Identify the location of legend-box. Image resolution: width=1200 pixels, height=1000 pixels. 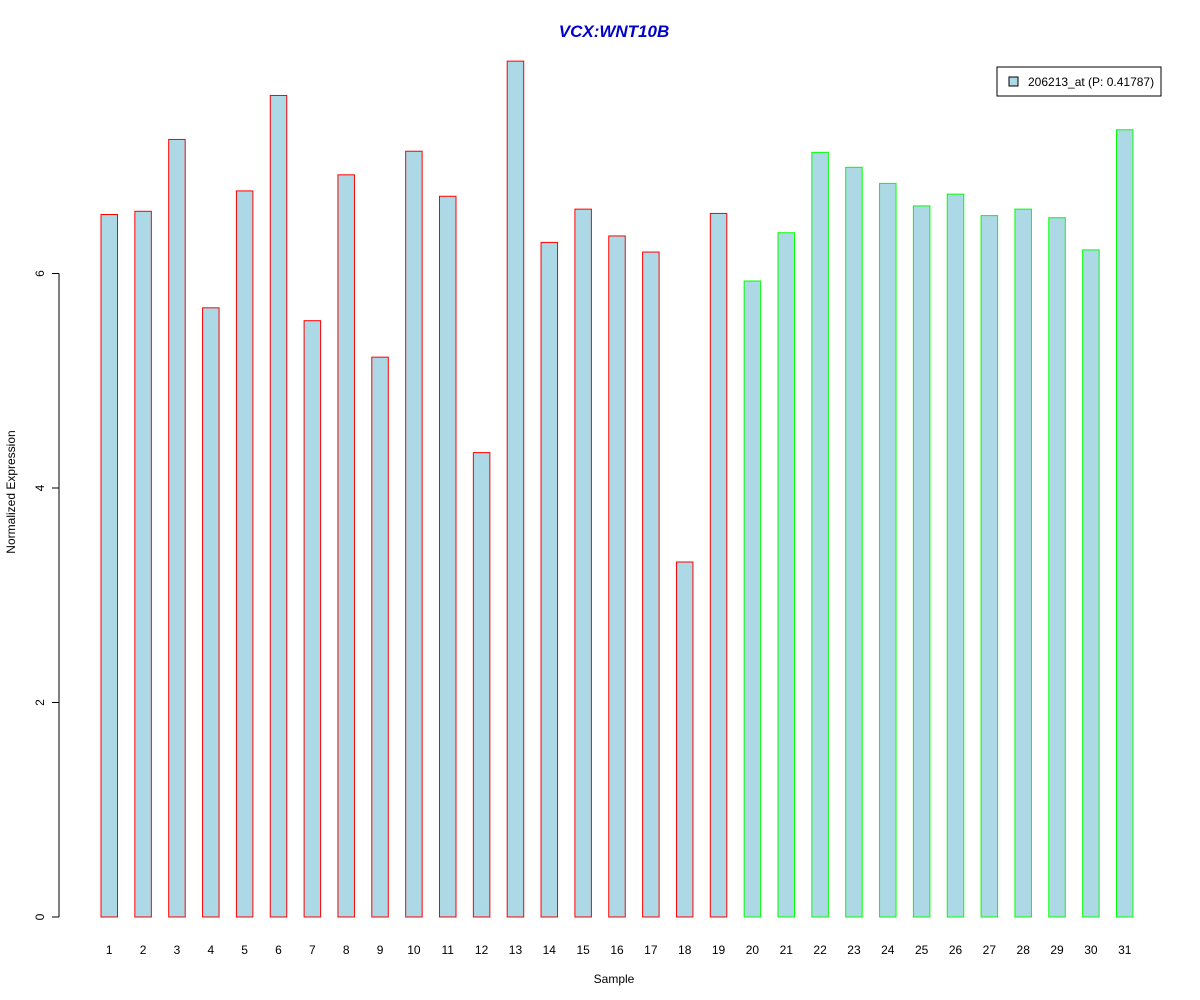
(1079, 81).